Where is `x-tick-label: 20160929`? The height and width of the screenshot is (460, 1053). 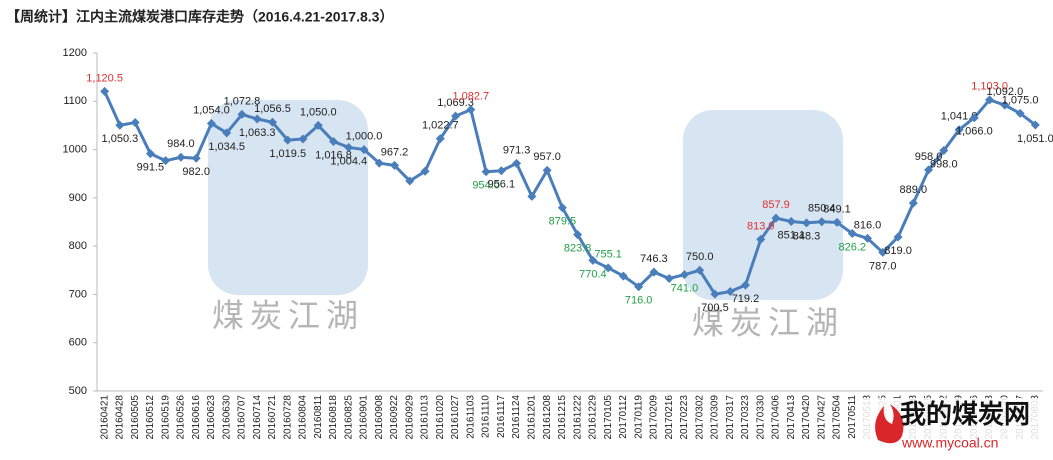 x-tick-label: 20160929 is located at coordinates (409, 417).